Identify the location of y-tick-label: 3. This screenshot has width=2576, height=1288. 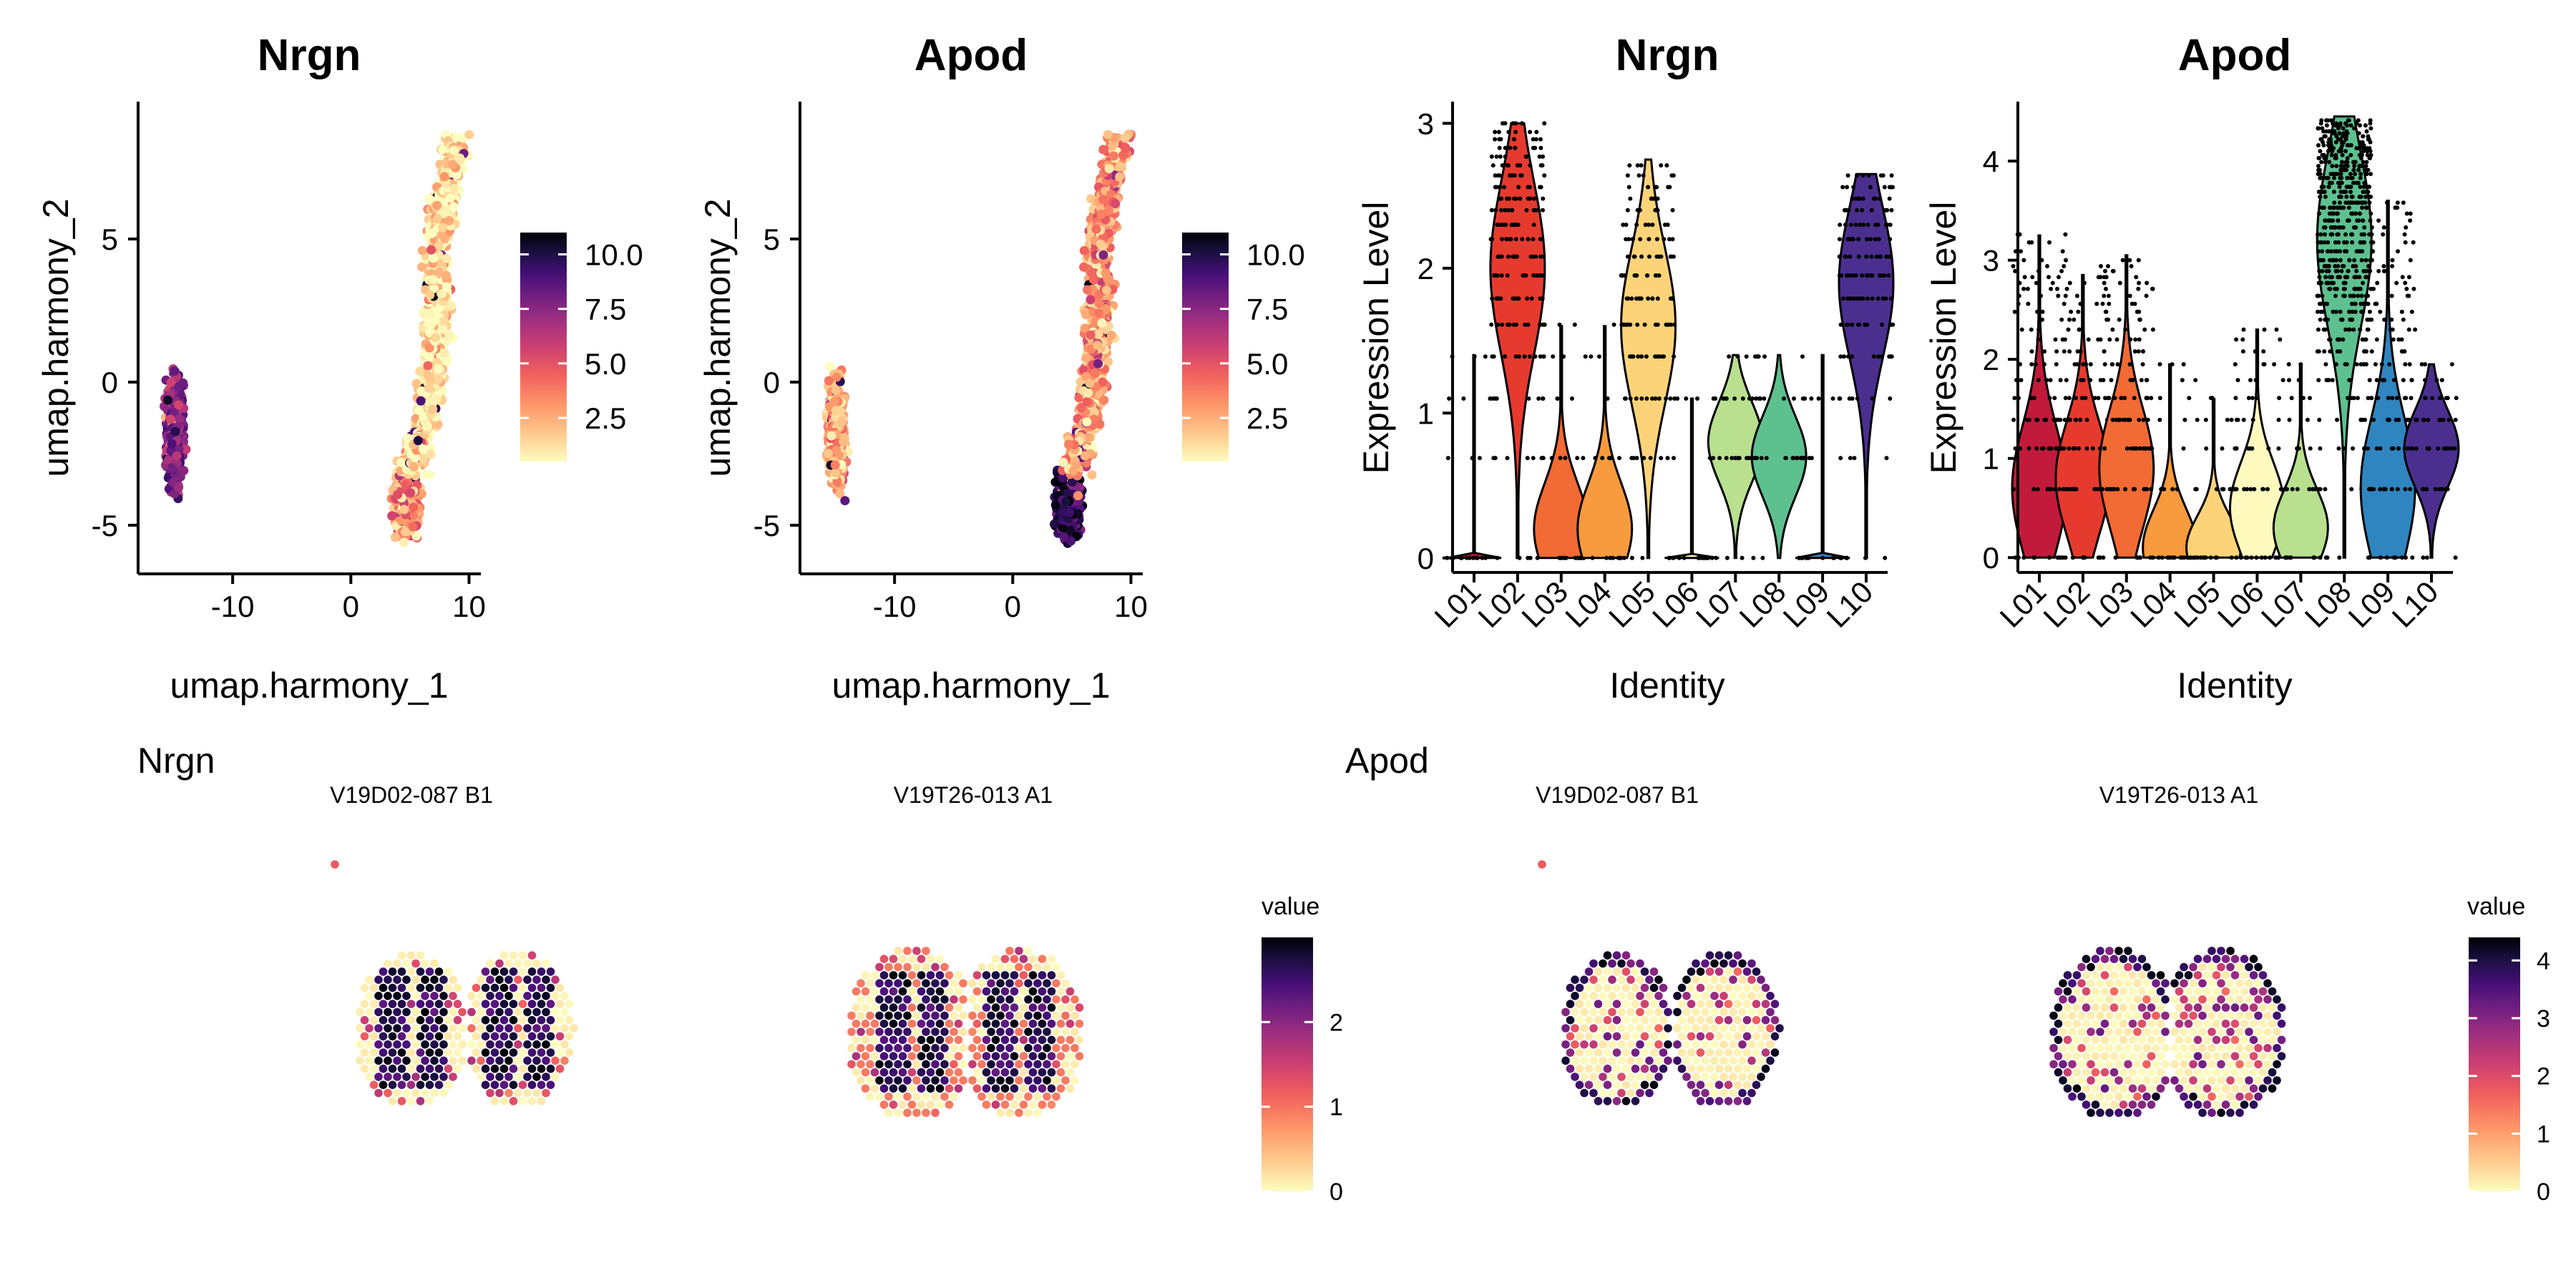
(1426, 123).